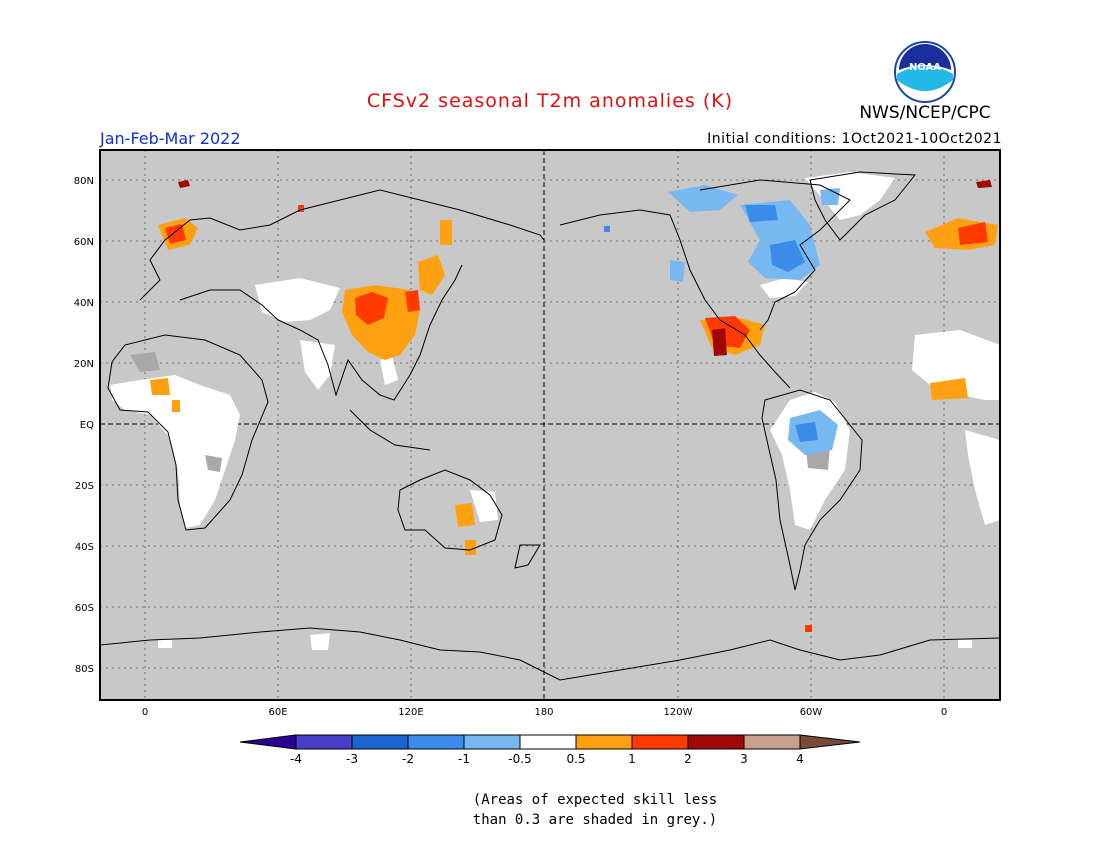  What do you see at coordinates (84, 669) in the screenshot?
I see `lat-label: 80S` at bounding box center [84, 669].